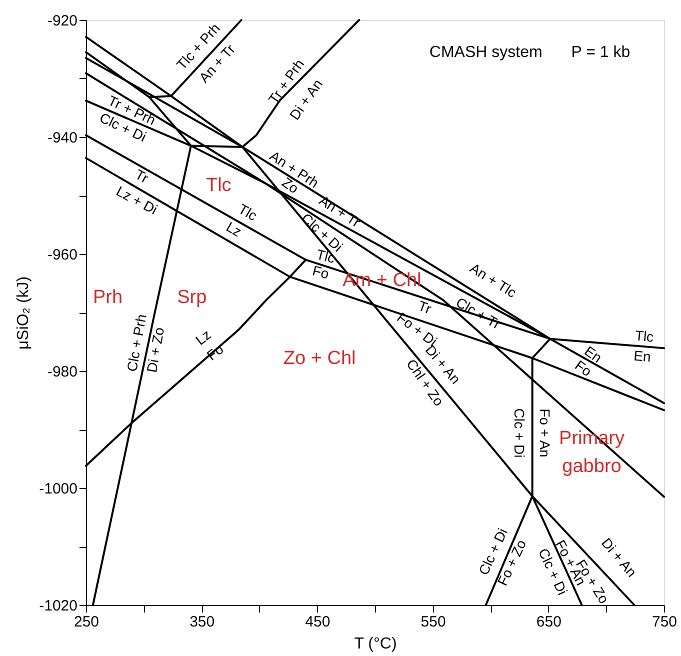  I want to click on y-tick-label: -960, so click(62, 255).